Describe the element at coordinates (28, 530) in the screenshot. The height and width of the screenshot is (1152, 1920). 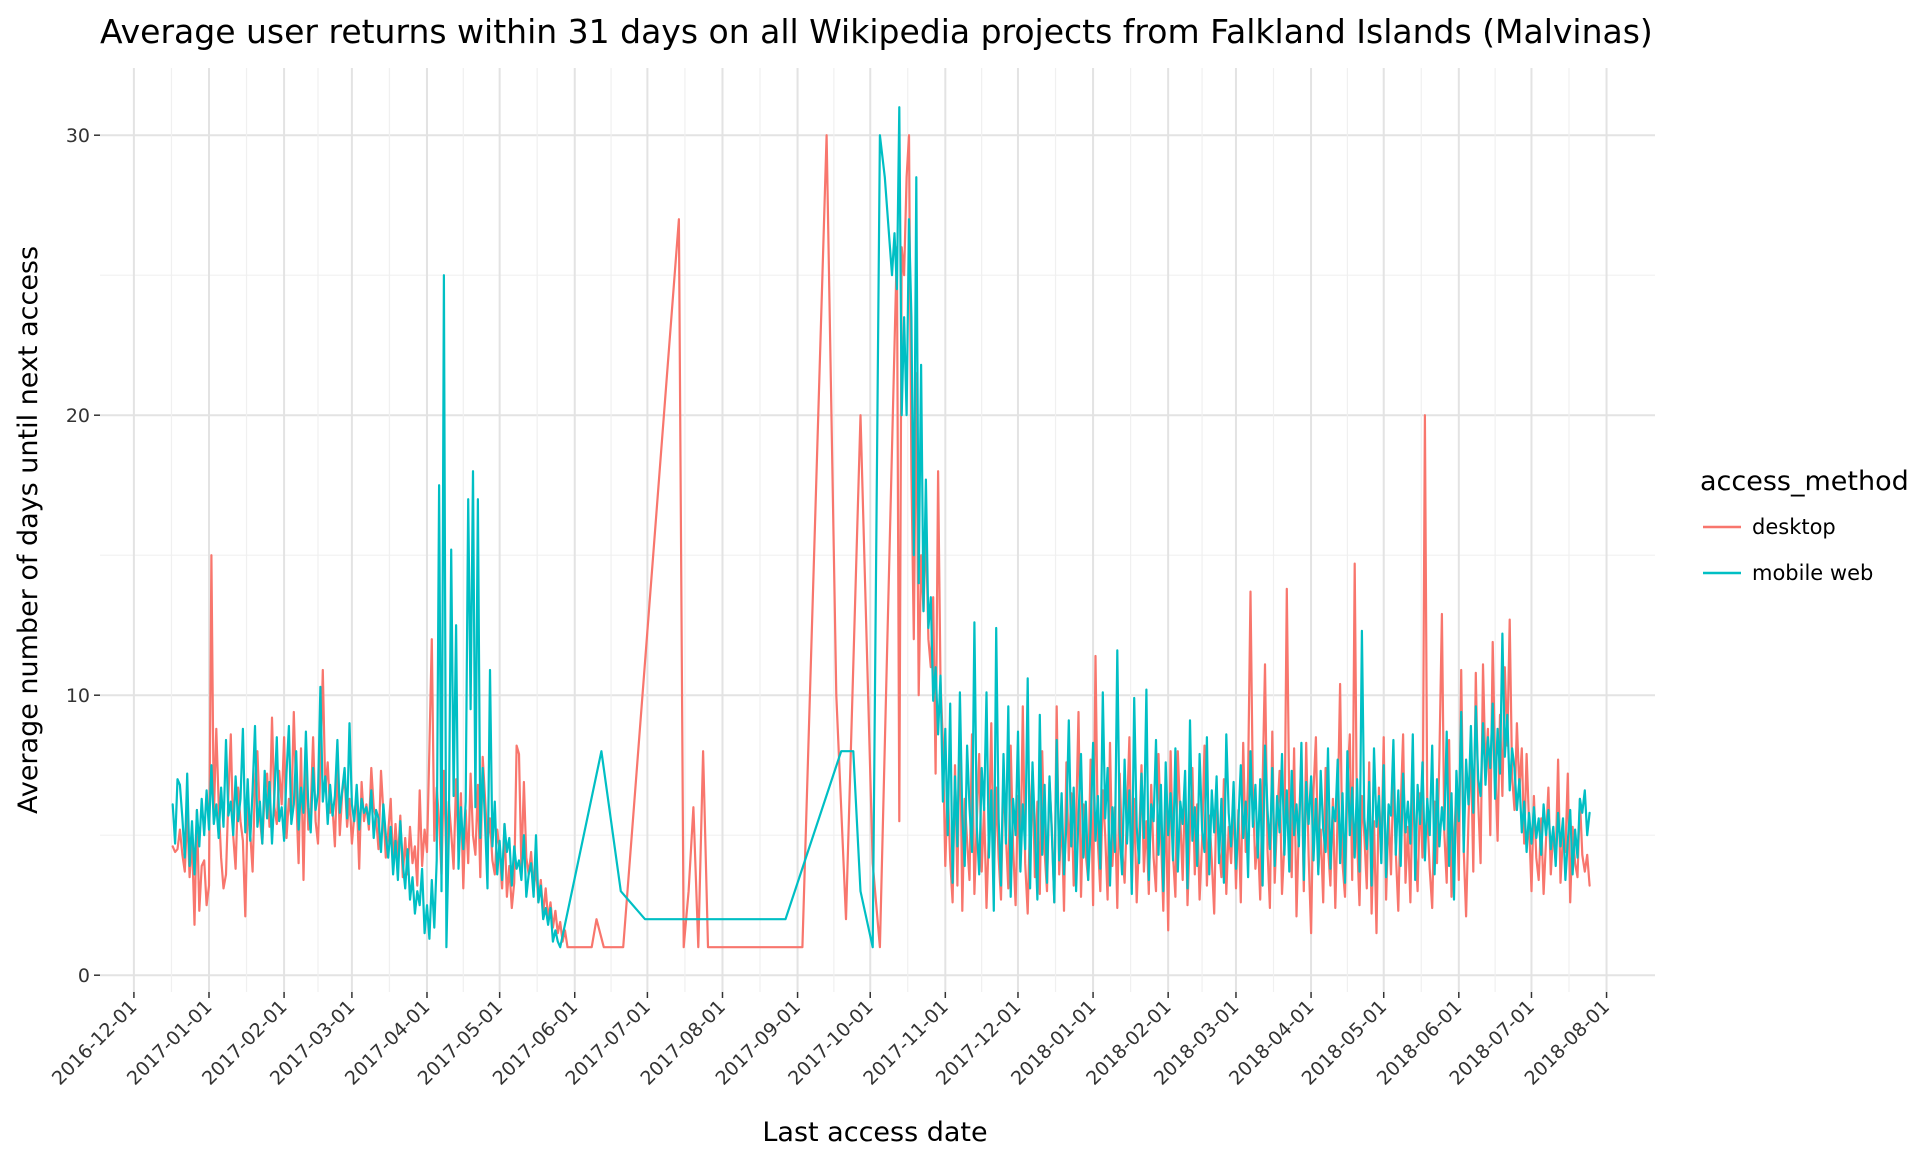
I see `y-axis-title: Average number of days until next access` at that location.